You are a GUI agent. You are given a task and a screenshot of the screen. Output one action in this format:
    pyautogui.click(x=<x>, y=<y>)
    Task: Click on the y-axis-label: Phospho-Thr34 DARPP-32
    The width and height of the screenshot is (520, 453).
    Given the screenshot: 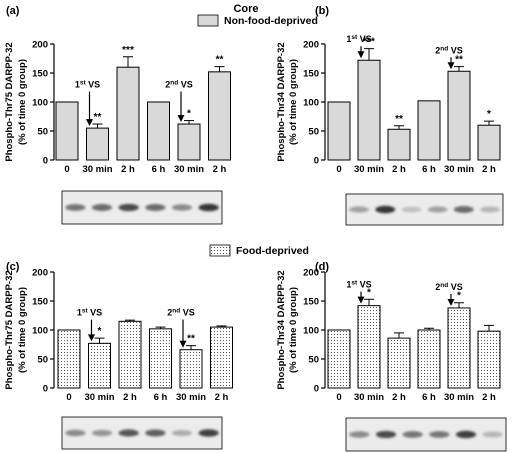 What is the action you would take?
    pyautogui.click(x=281, y=329)
    